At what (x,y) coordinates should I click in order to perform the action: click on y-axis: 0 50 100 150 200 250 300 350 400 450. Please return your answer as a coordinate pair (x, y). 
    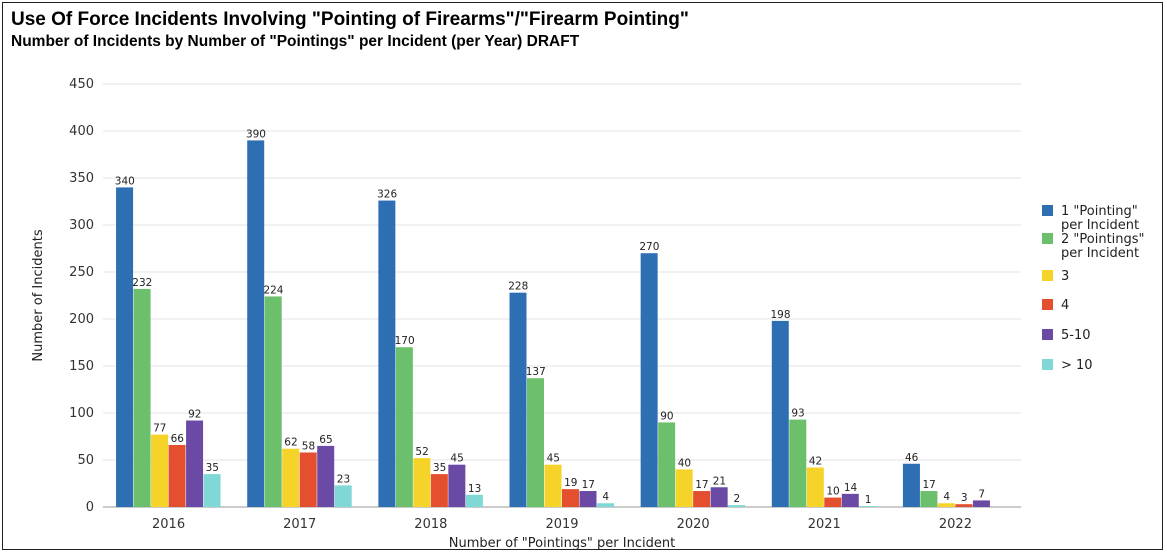
    Looking at the image, I should click on (81, 296).